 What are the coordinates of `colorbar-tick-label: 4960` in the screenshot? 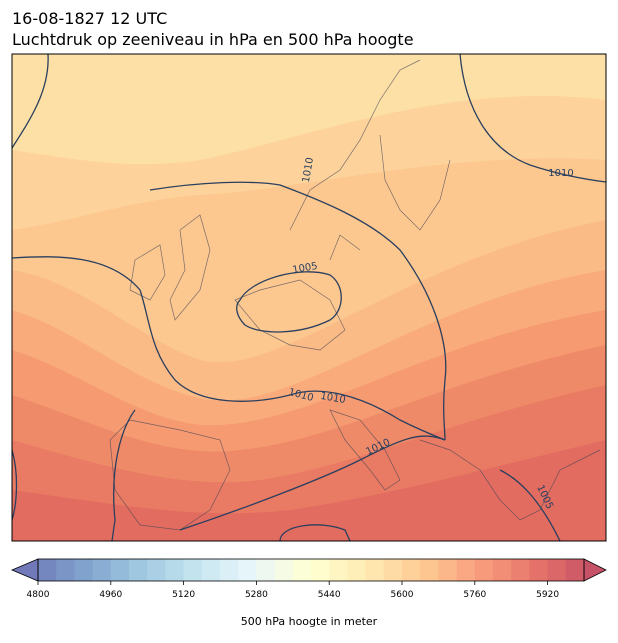 It's located at (110, 595).